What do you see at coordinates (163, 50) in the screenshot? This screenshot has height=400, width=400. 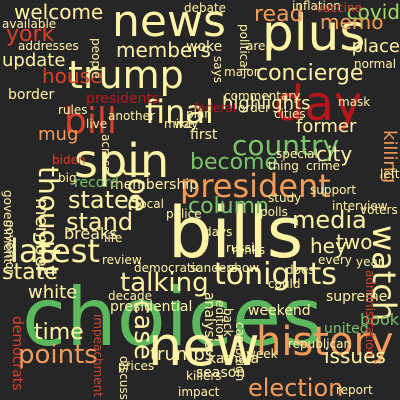 I see `word-members: members` at bounding box center [163, 50].